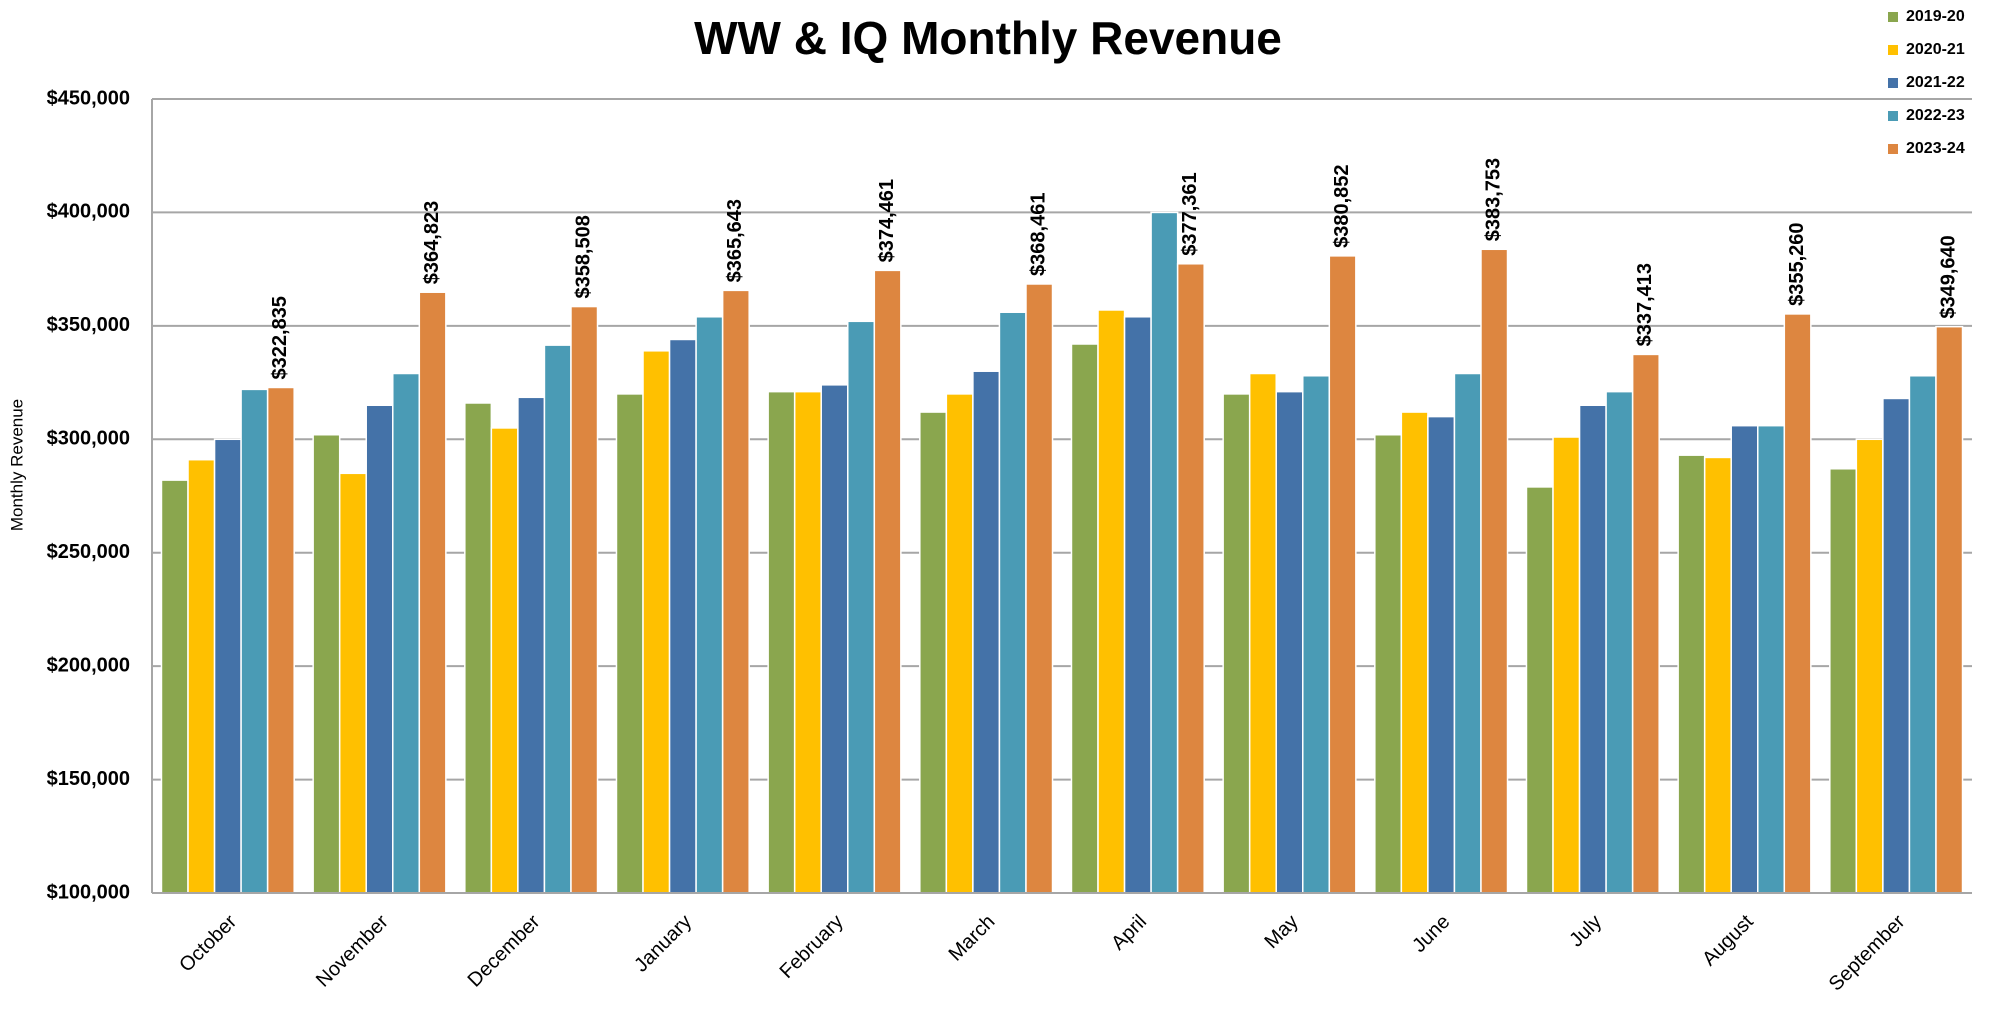  What do you see at coordinates (887, 220) in the screenshot?
I see `data-label: $374,461` at bounding box center [887, 220].